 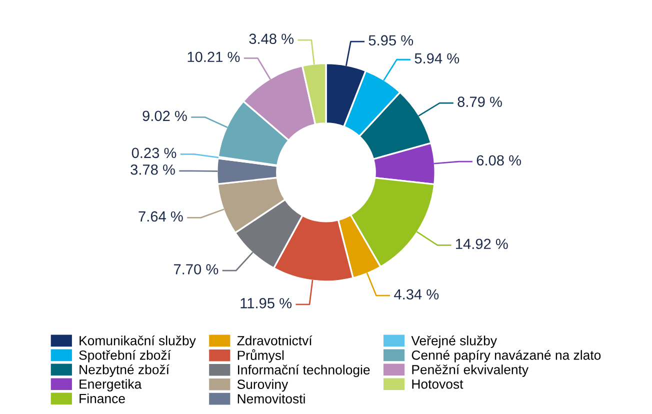 I want to click on data-label: 7.64 %, so click(x=160, y=216).